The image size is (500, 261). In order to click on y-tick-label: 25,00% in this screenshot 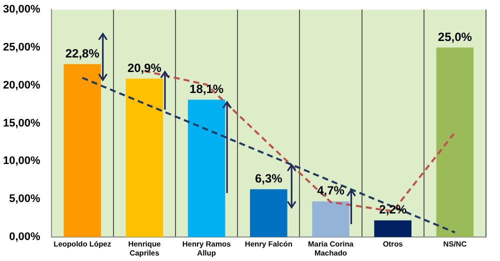, I will do `click(21, 48)`.